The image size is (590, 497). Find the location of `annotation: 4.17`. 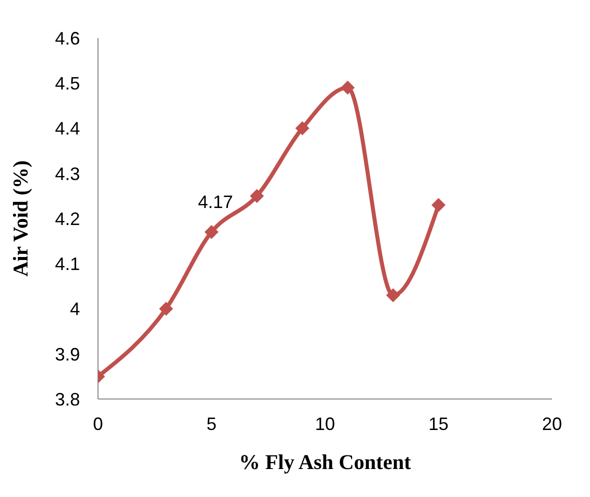

annotation: 4.17 is located at coordinates (216, 202).